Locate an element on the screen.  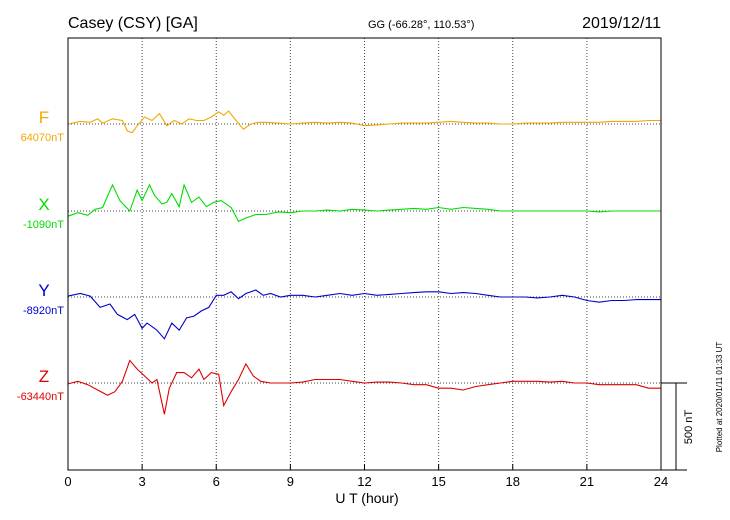
x-tick-label: 3 is located at coordinates (142, 481).